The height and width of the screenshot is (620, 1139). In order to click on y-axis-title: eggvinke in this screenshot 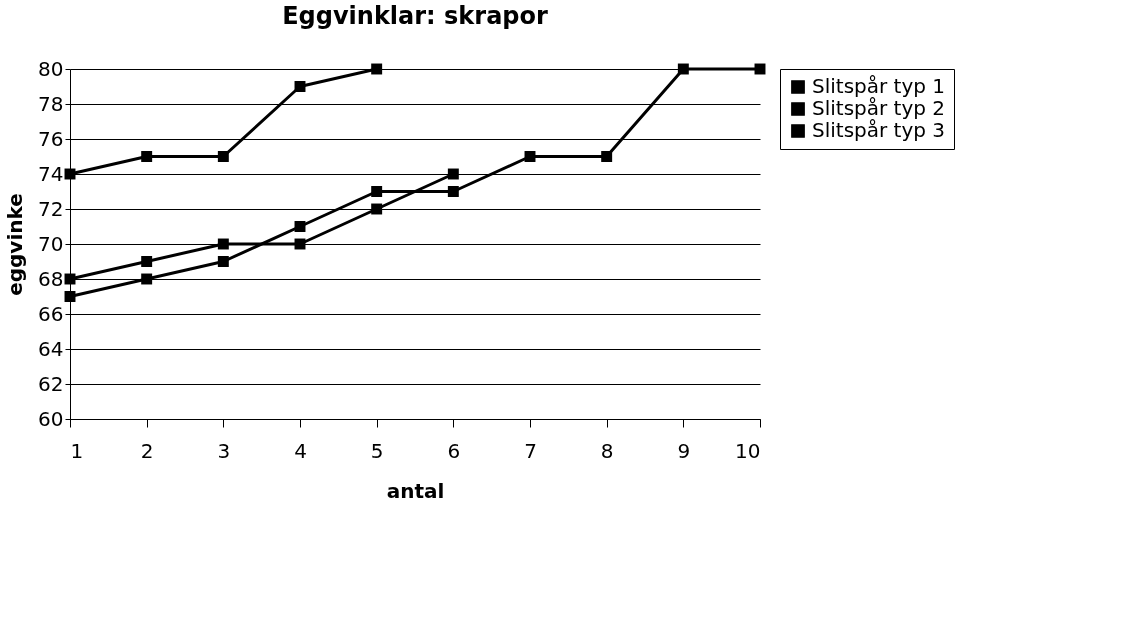, I will do `click(15, 244)`.